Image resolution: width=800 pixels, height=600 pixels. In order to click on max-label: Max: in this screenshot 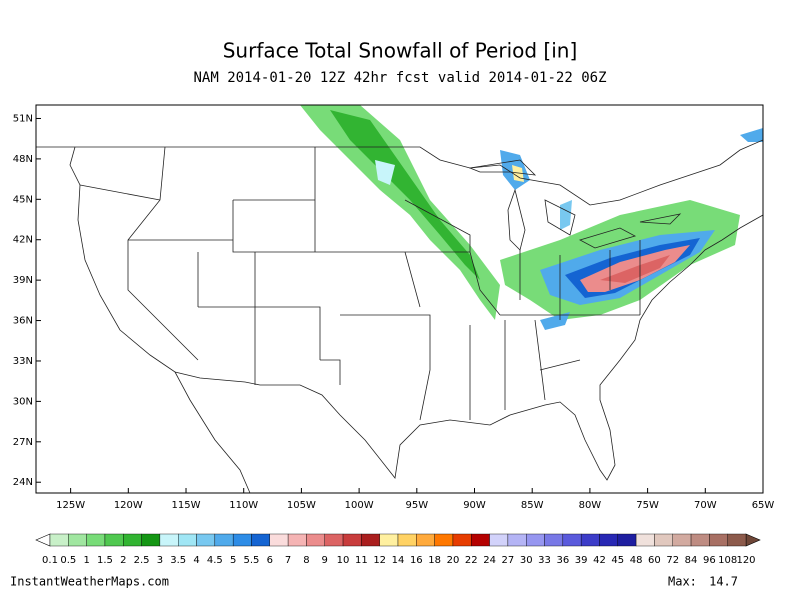, I will do `click(682, 582)`.